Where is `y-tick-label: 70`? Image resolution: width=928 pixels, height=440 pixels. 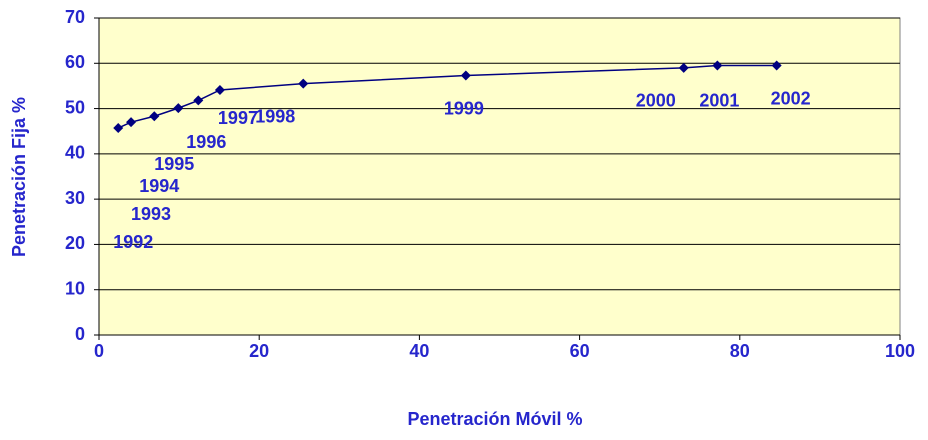
y-tick-label: 70 is located at coordinates (75, 17).